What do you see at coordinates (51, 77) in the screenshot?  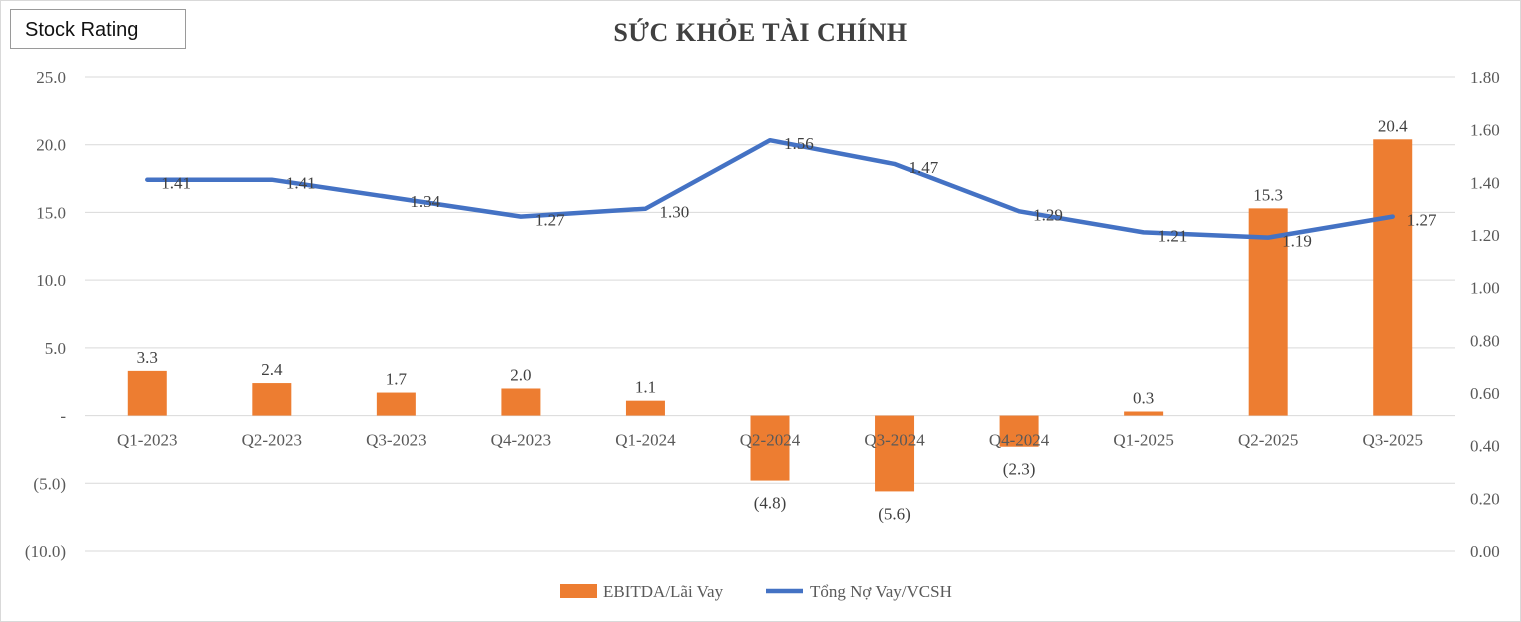 I see `y-left-tick-label: 25.0` at bounding box center [51, 77].